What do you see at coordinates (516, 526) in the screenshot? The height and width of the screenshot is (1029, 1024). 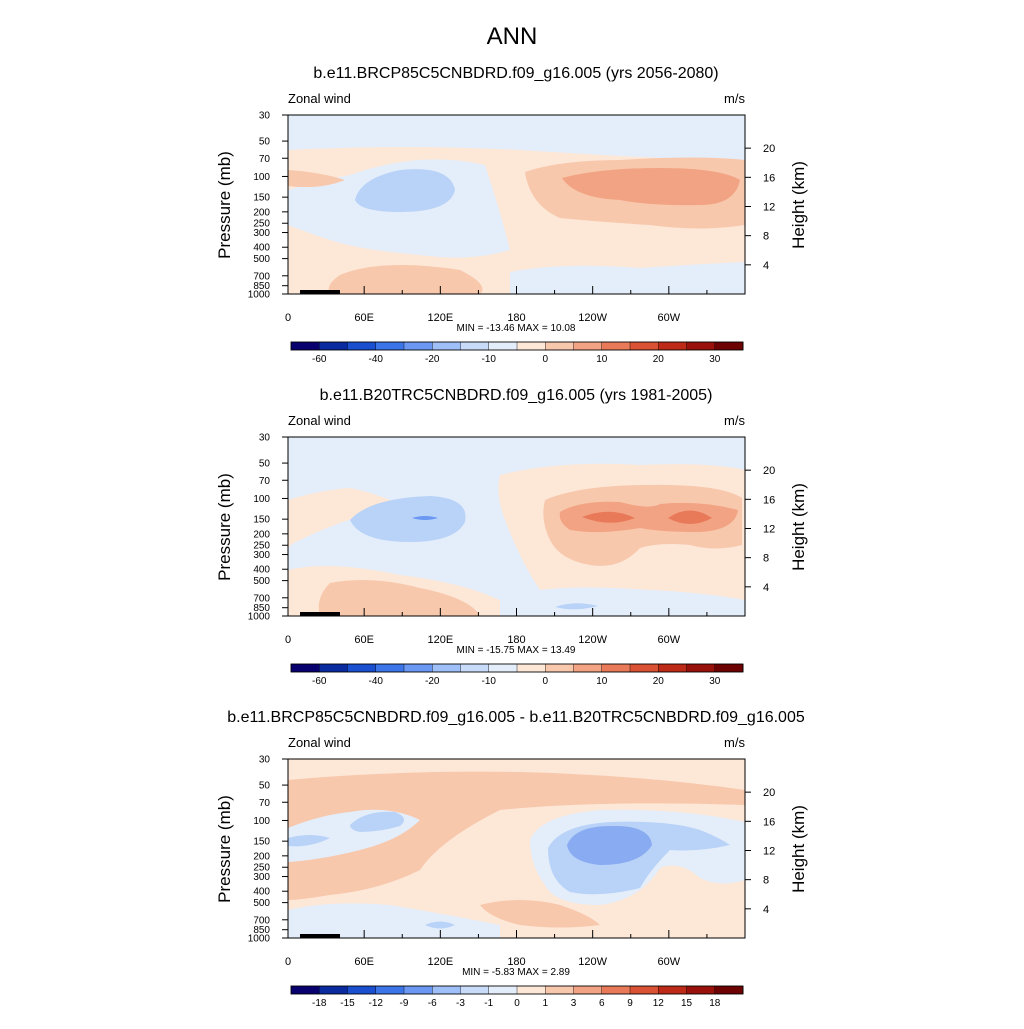 I see `contour-field` at bounding box center [516, 526].